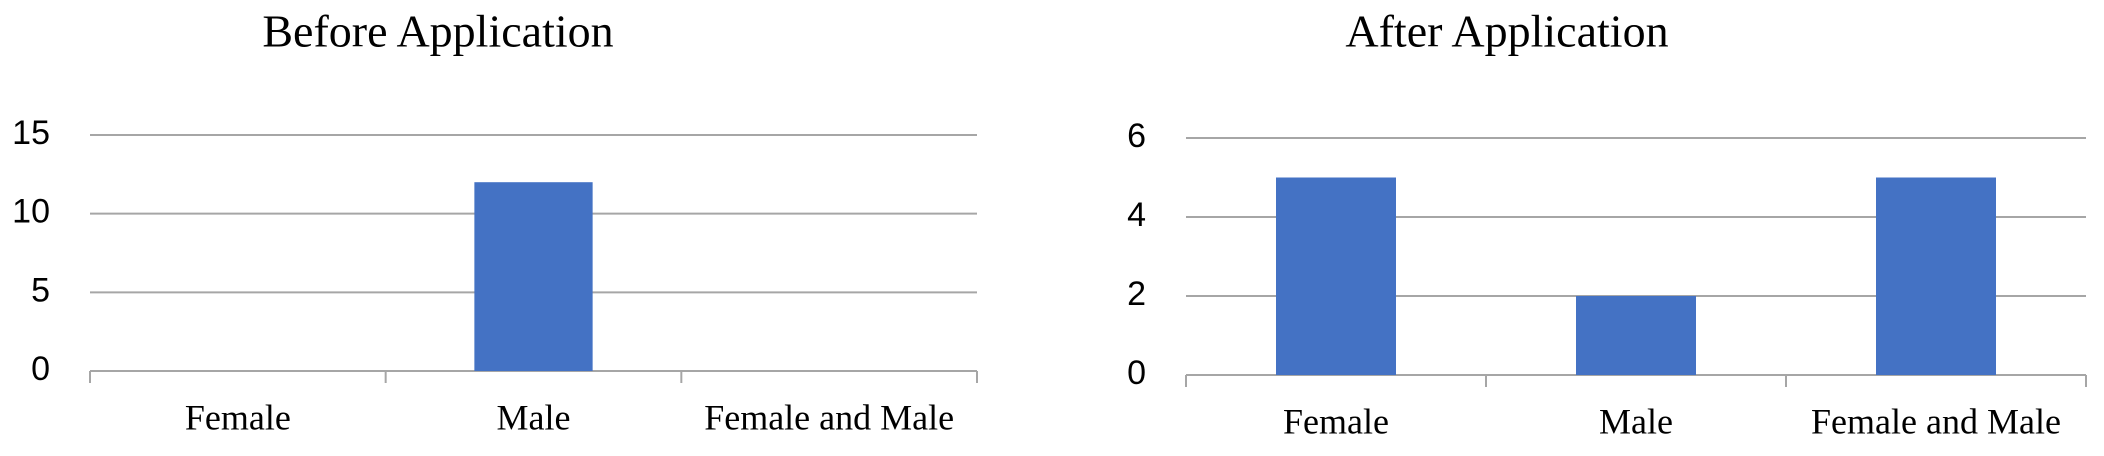 The width and height of the screenshot is (2104, 456). What do you see at coordinates (1136, 136) in the screenshot?
I see `y-tick-label: 6` at bounding box center [1136, 136].